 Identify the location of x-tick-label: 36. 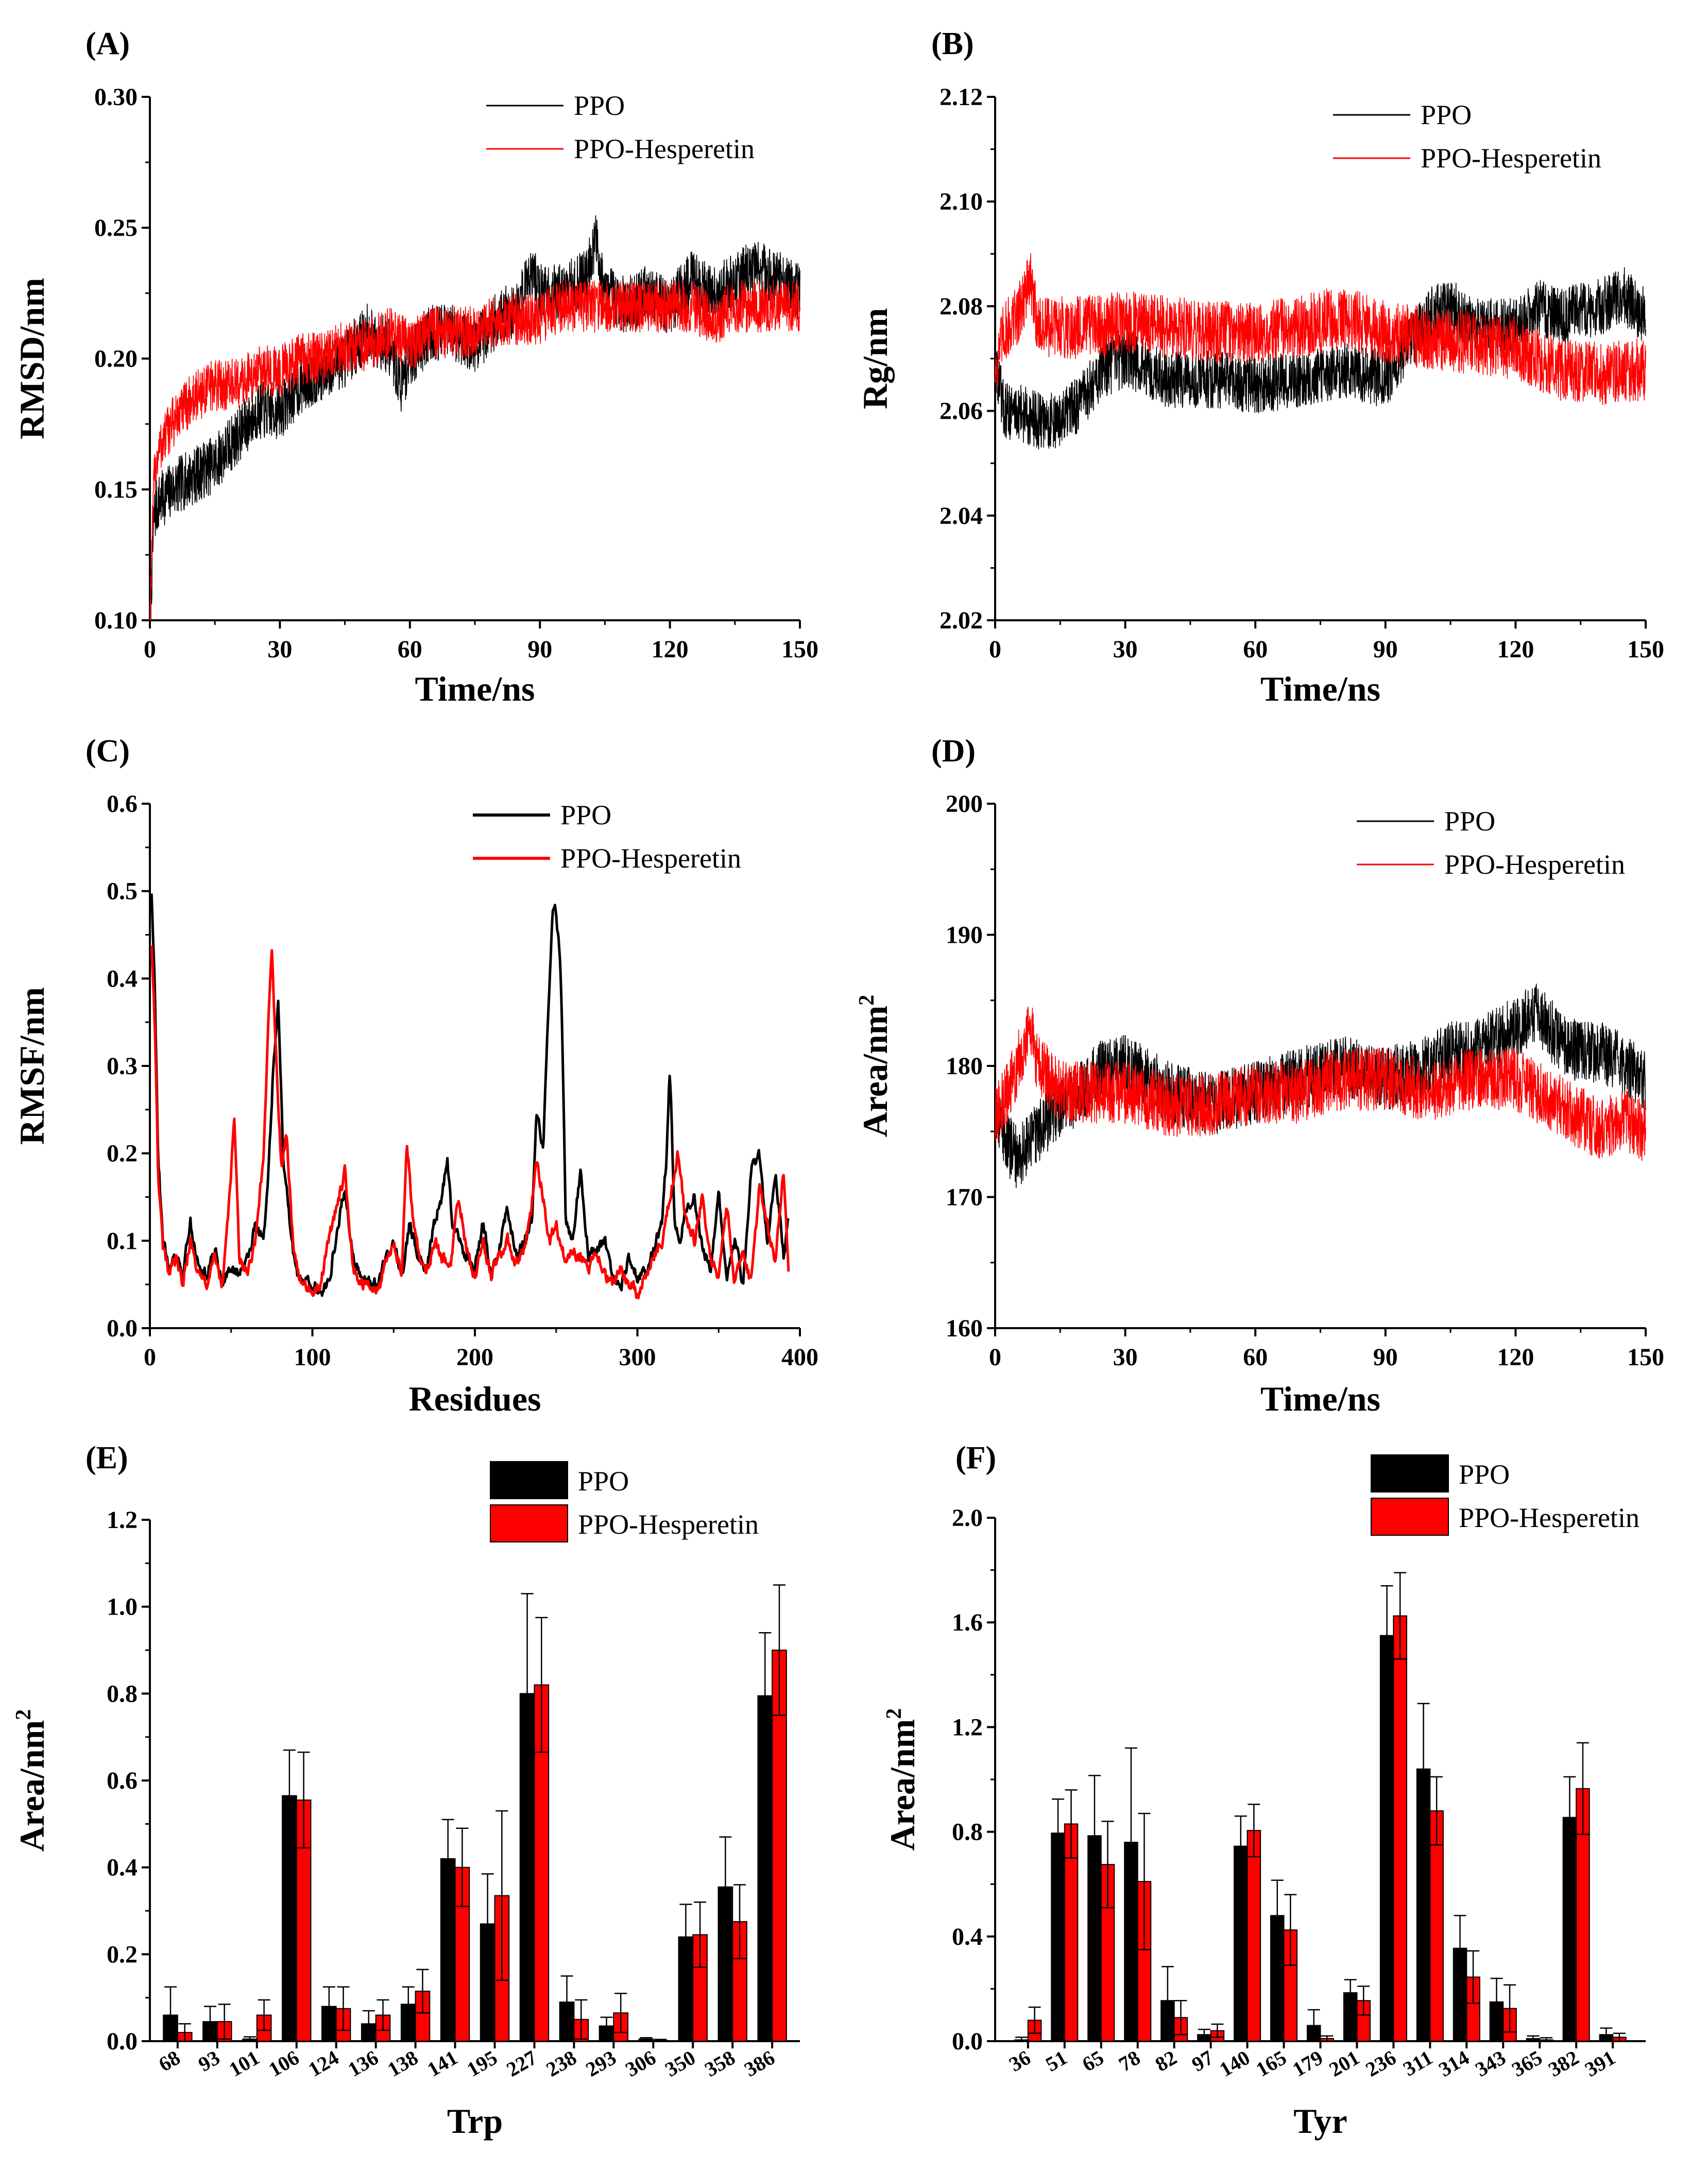
(1019, 2061).